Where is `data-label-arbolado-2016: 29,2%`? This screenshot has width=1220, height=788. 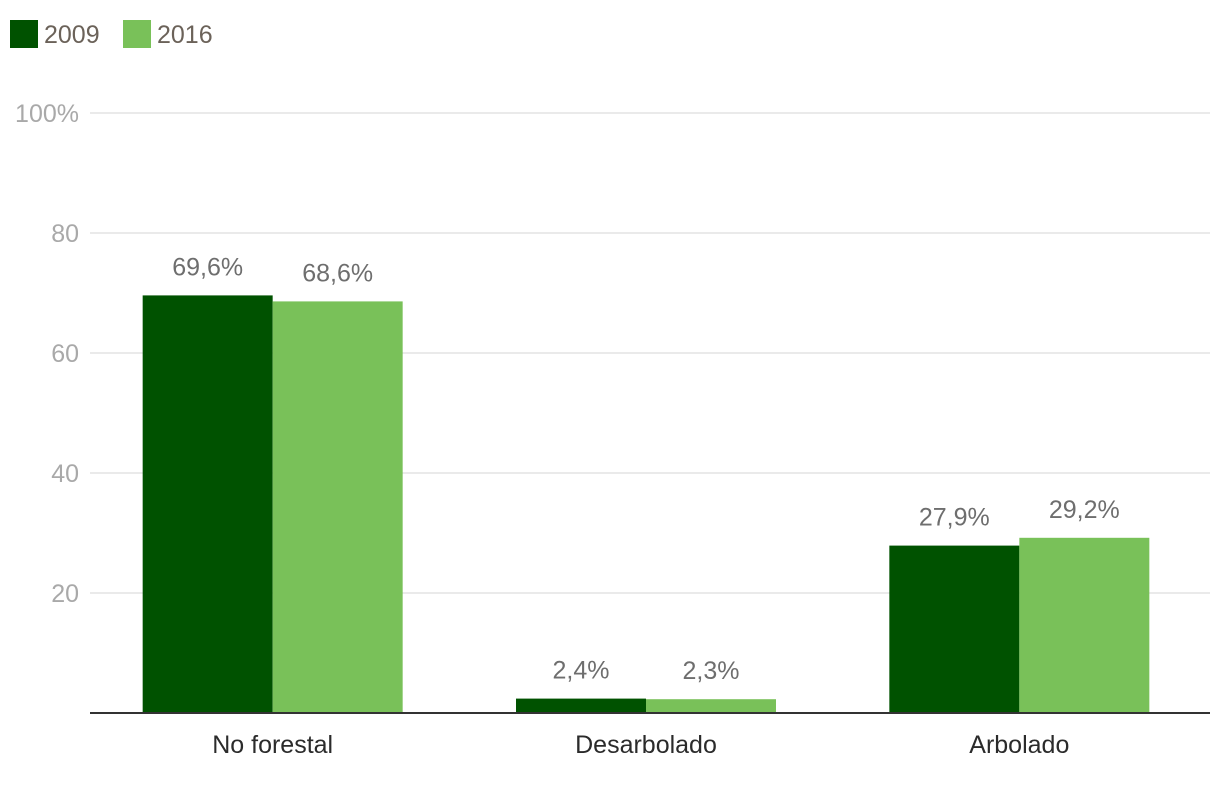
data-label-arbolado-2016: 29,2% is located at coordinates (1084, 510).